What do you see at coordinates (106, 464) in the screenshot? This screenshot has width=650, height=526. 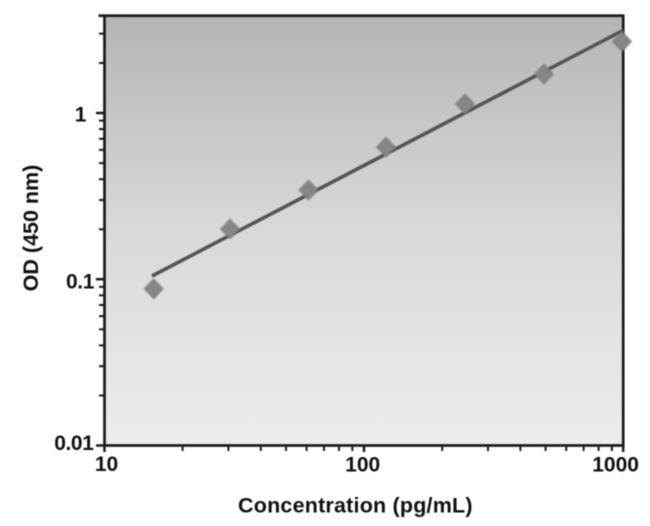 I see `svg-text: 10` at bounding box center [106, 464].